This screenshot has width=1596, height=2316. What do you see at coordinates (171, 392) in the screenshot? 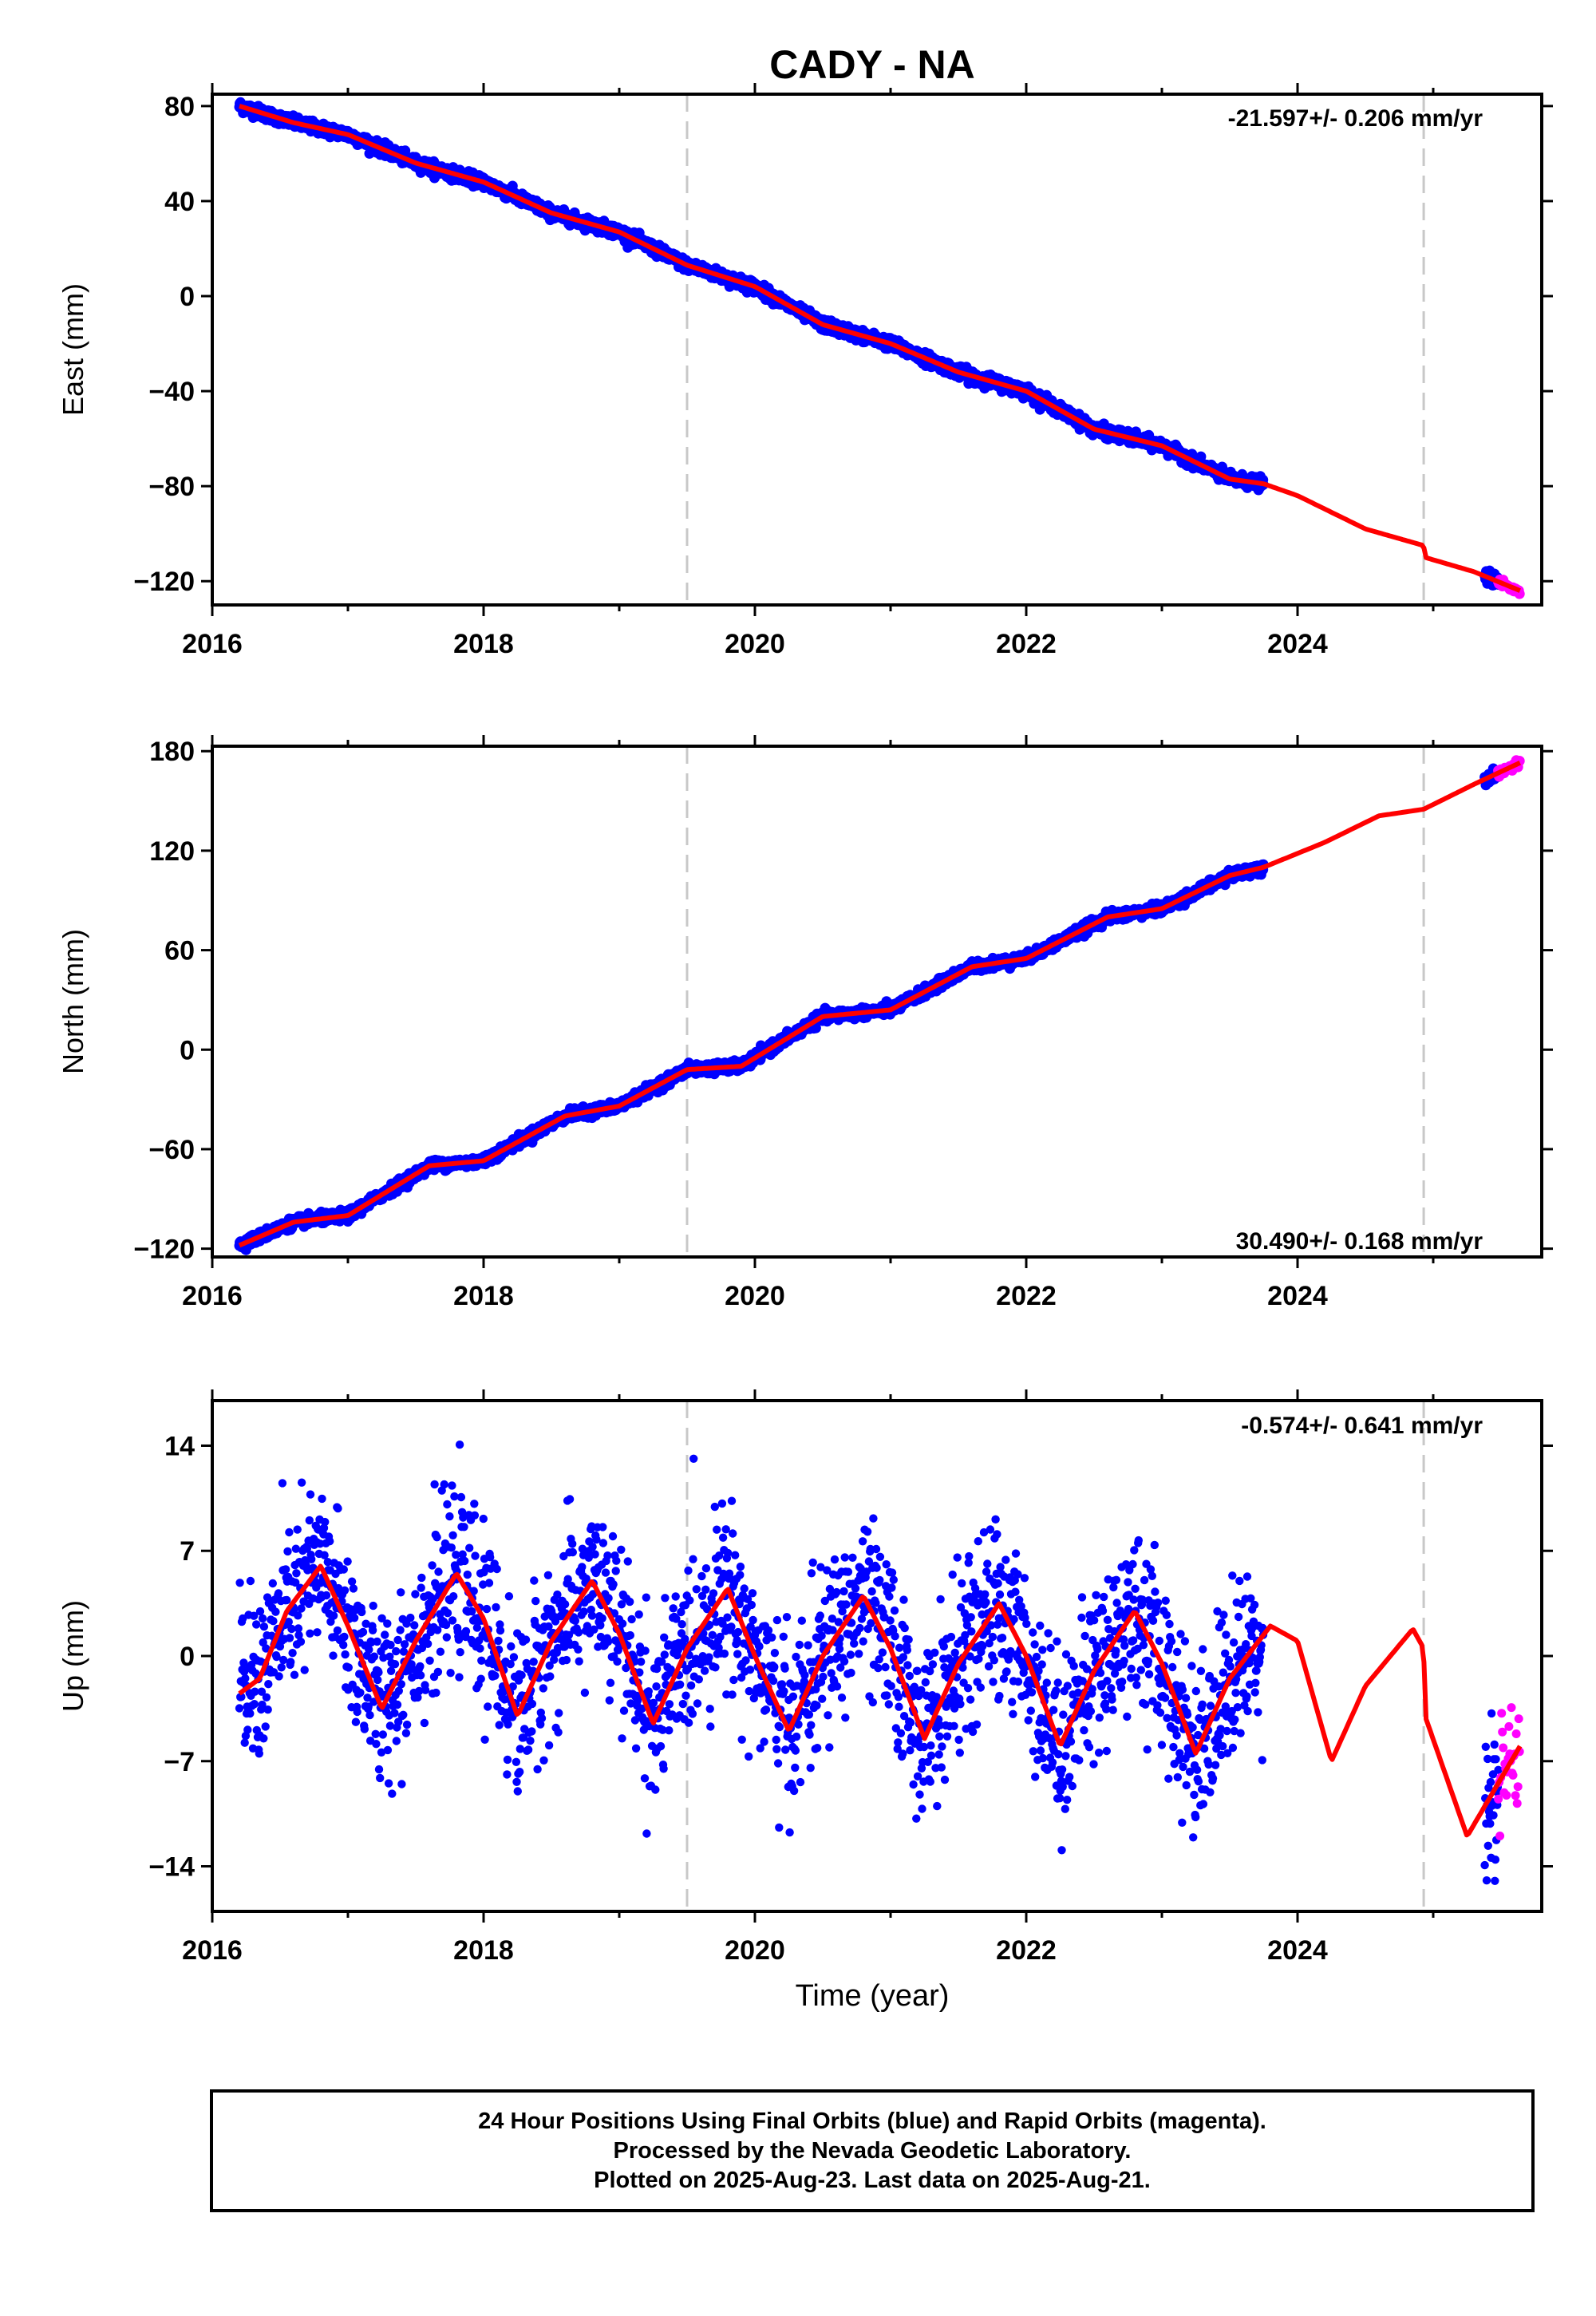
I see `east-y-tick-label: −40` at bounding box center [171, 392].